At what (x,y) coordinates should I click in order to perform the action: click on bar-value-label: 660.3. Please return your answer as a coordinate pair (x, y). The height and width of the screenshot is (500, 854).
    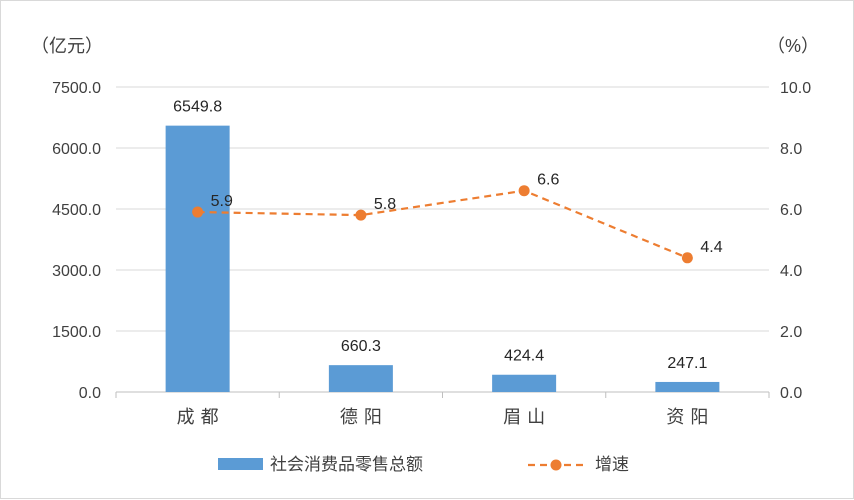
    Looking at the image, I should click on (361, 346).